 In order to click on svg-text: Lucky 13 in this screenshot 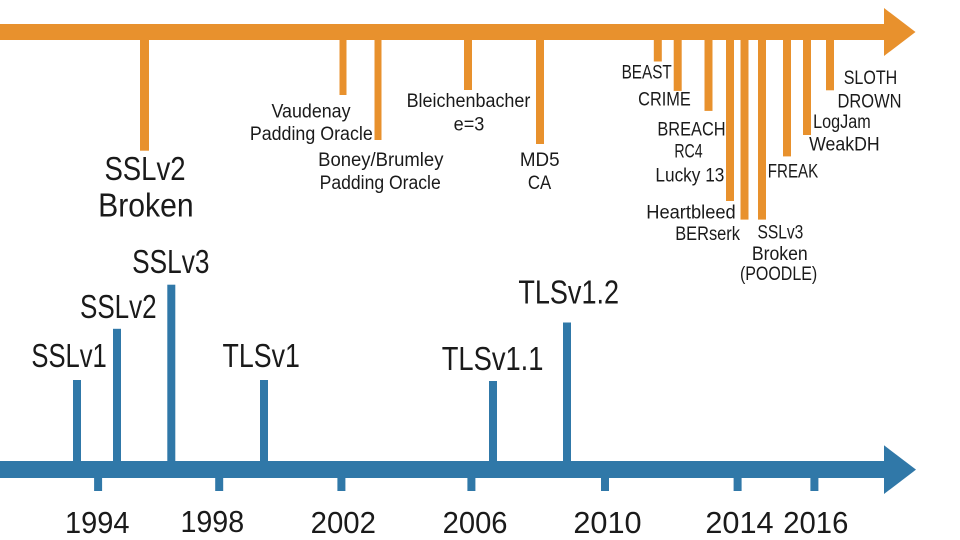, I will do `click(689, 176)`.